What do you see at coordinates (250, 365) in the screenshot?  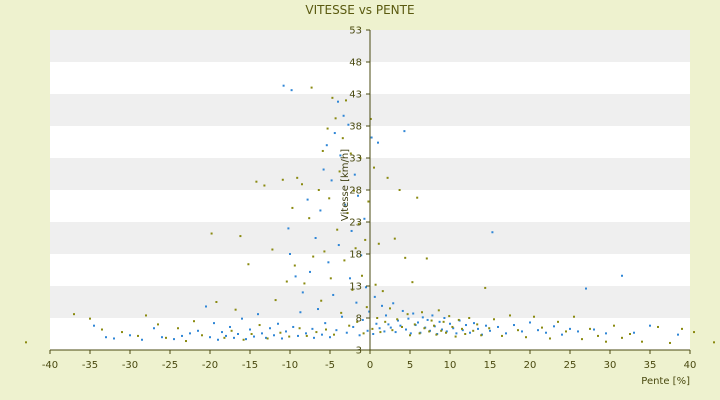 I see `x-tick-label: -15` at bounding box center [250, 365].